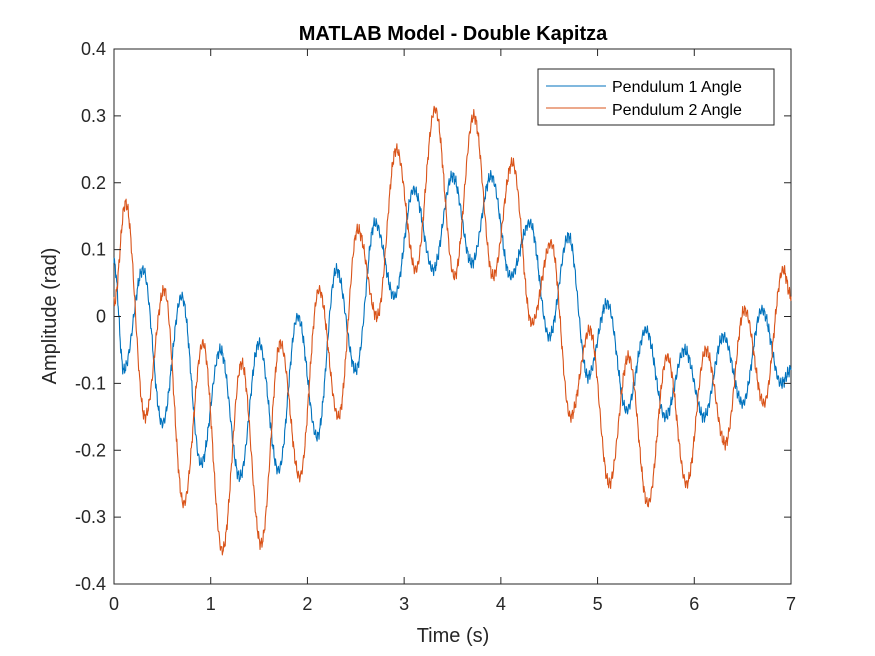 This screenshot has width=875, height=656. I want to click on y-tick-label: -0.1, so click(90, 383).